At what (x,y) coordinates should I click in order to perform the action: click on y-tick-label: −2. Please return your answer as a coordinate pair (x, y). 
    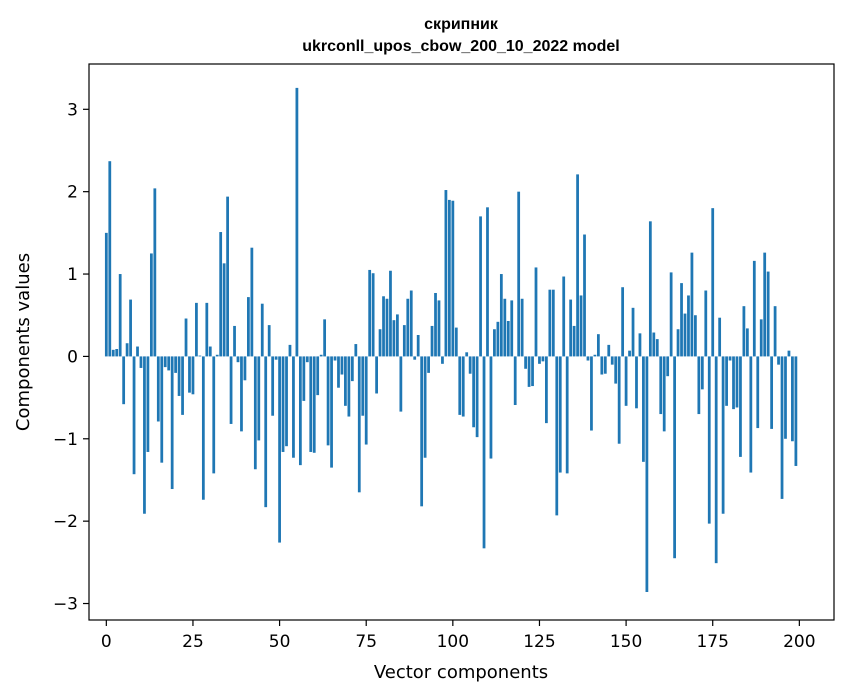
    Looking at the image, I should click on (65, 522).